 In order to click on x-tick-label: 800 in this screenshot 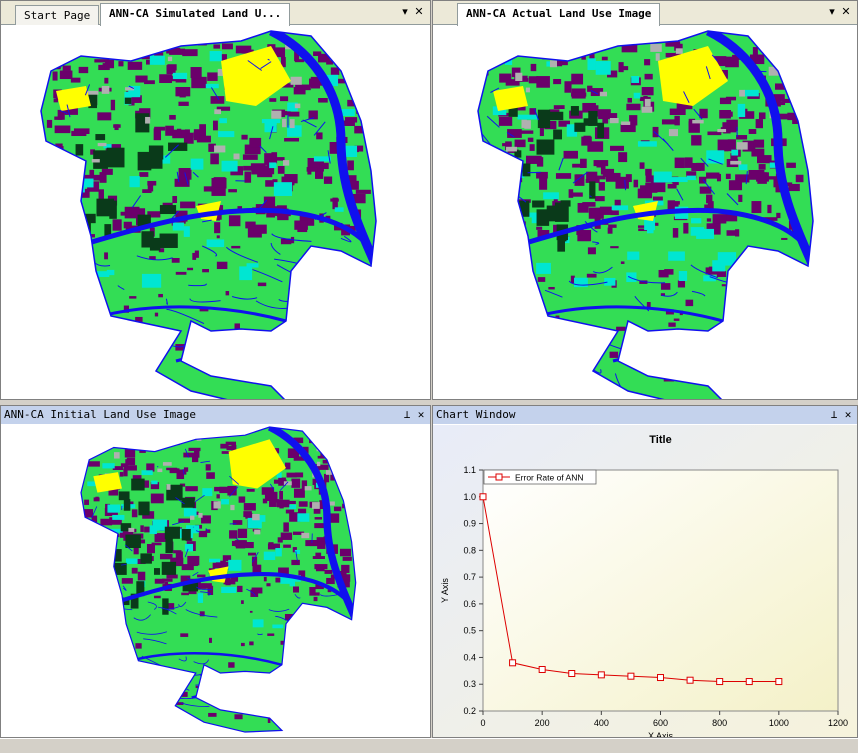, I will do `click(719, 723)`.